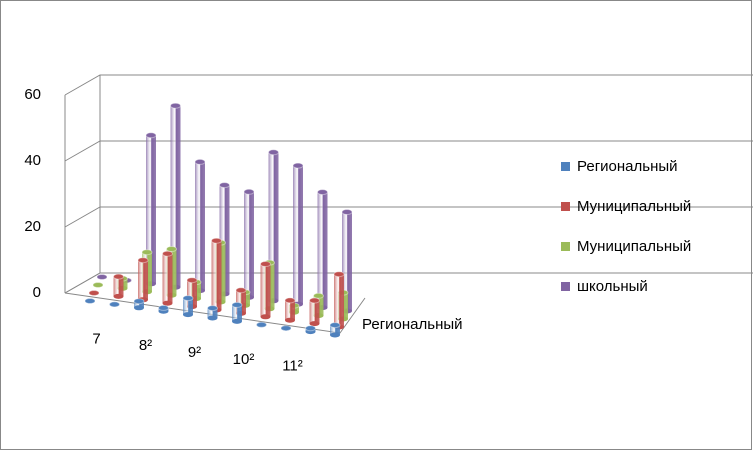  I want to click on y-tick-label: 0, so click(37, 292).